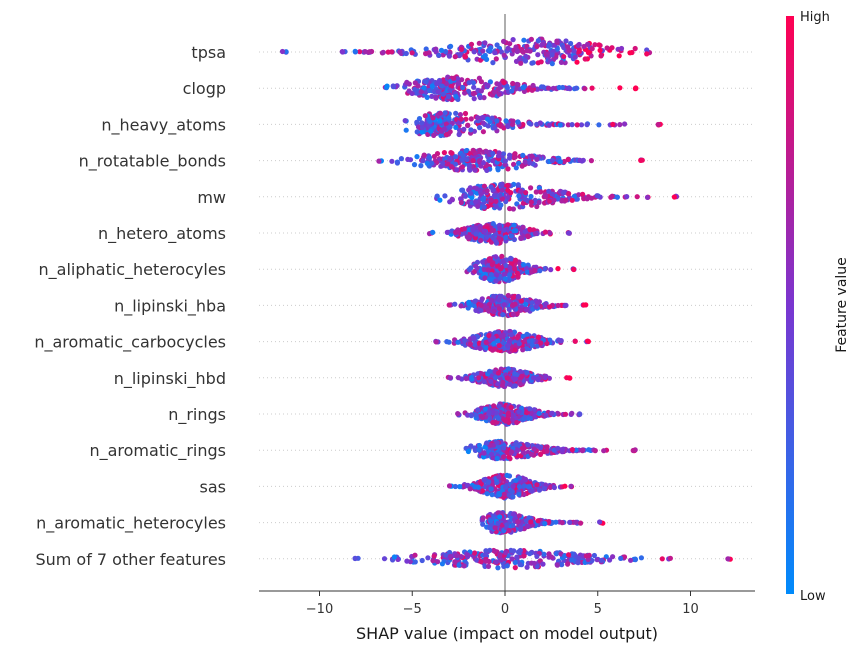 Image resolution: width=861 pixels, height=651 pixels. Describe the element at coordinates (197, 415) in the screenshot. I see `feature-label: n_rings` at that location.